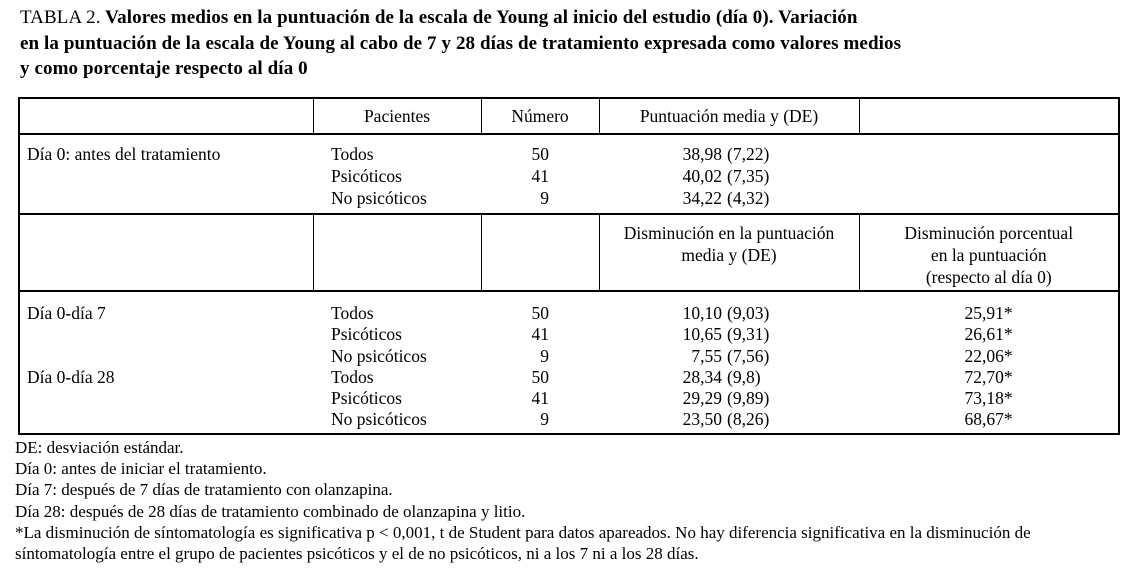  I want to click on header-decrease-line2: media y (DE), so click(729, 255).